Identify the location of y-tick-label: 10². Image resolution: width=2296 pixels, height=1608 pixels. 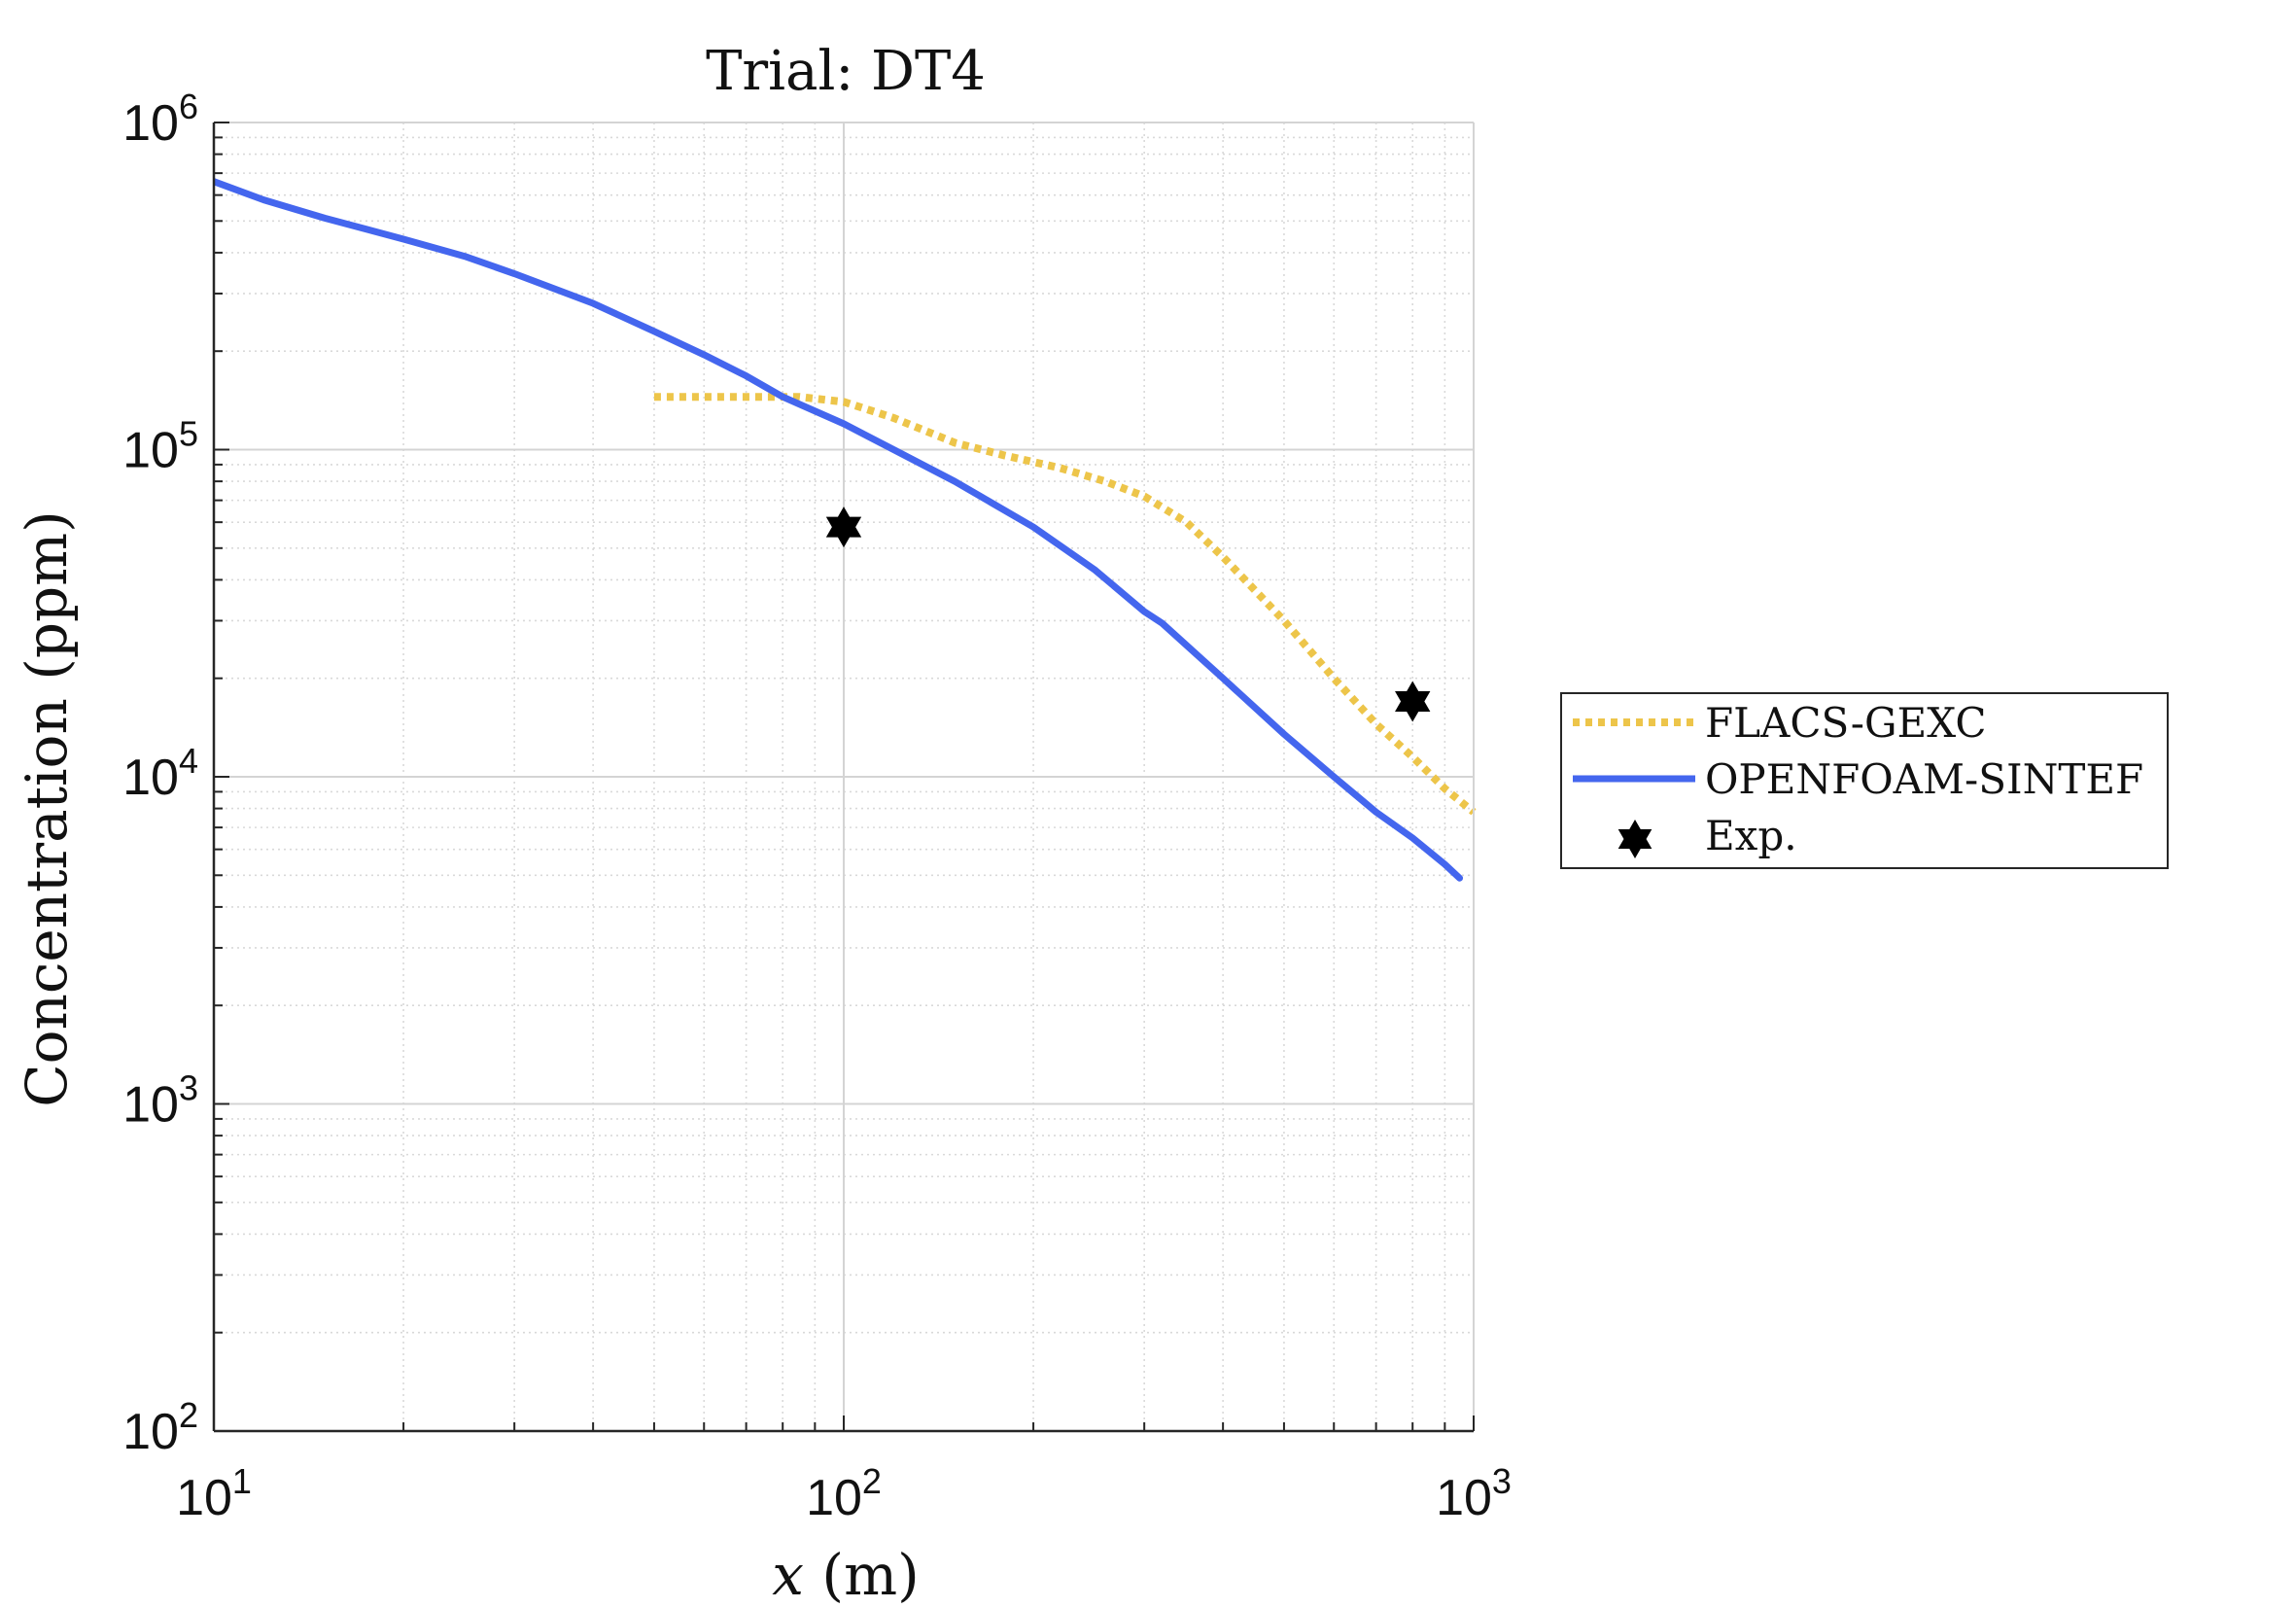
(160, 1427).